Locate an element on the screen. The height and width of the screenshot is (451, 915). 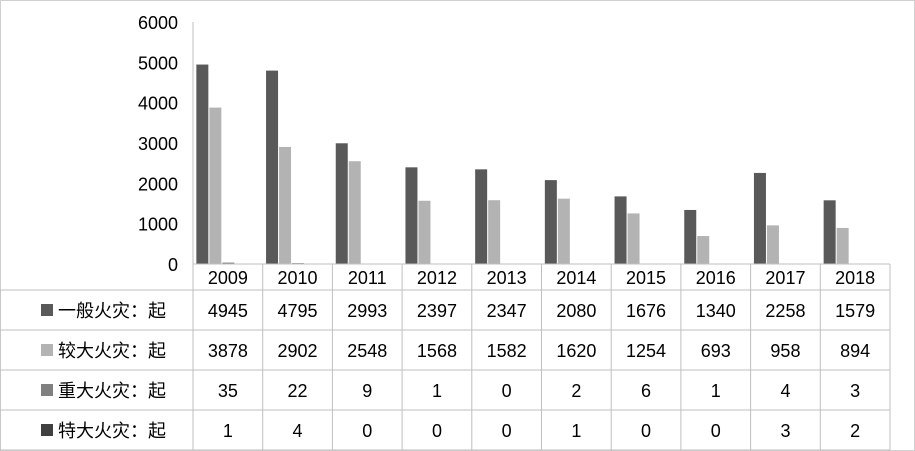
series-label: 重大火灾：起 is located at coordinates (112, 391).